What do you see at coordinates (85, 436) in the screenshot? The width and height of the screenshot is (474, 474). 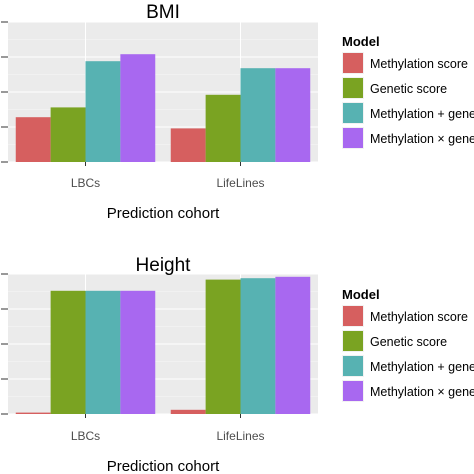 I see `height-x-tick-label: LBCs` at bounding box center [85, 436].